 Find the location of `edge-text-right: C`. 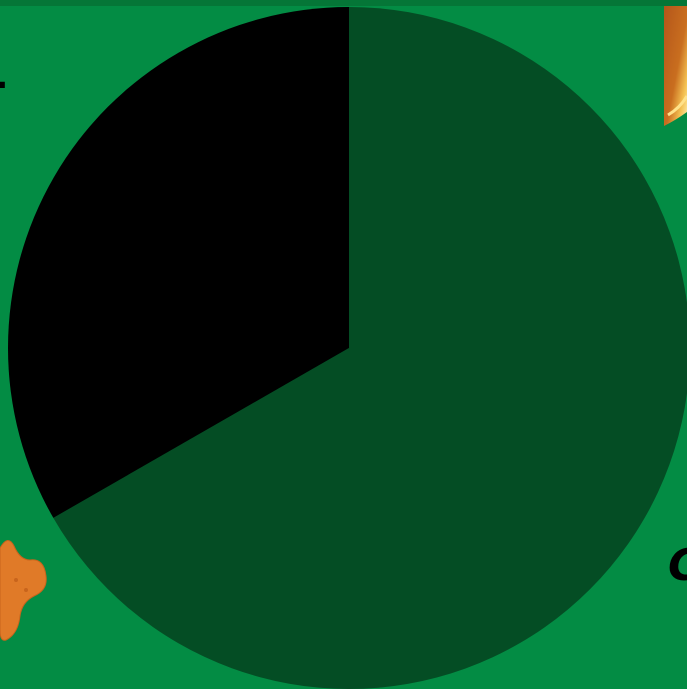

edge-text-right: C is located at coordinates (677, 566).